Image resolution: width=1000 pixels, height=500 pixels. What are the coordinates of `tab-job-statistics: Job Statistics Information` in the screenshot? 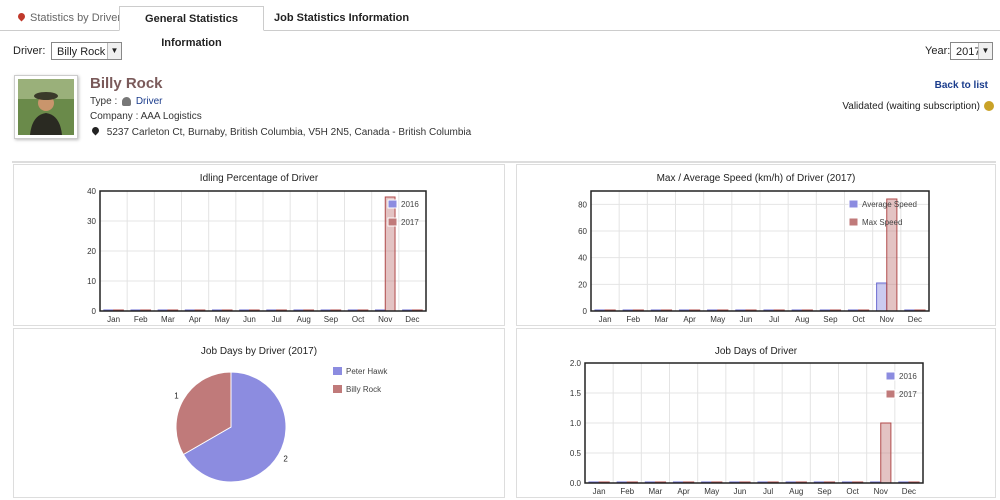 It's located at (341, 18).